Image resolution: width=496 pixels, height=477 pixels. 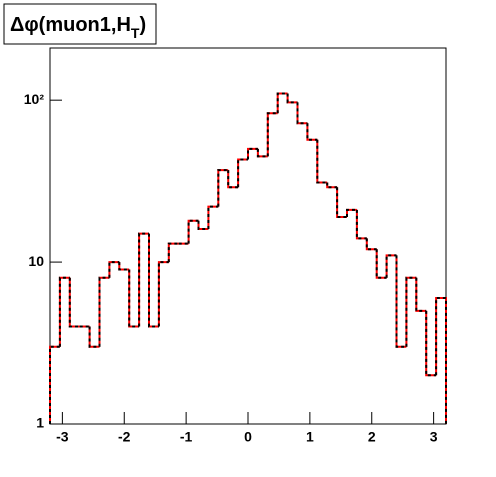 What do you see at coordinates (36, 261) in the screenshot?
I see `y-tick-label: 10` at bounding box center [36, 261].